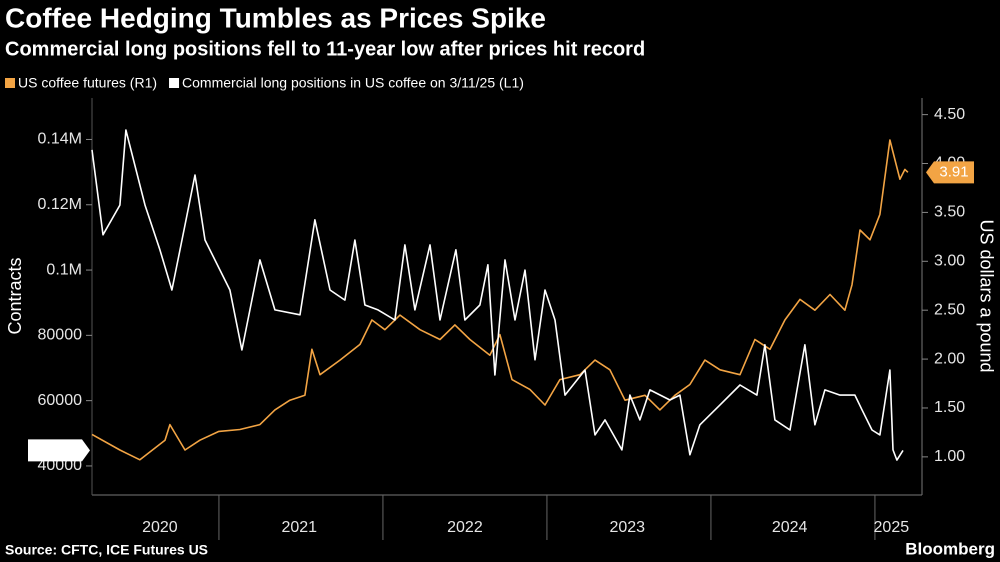 The width and height of the screenshot is (1000, 562). What do you see at coordinates (60, 400) in the screenshot?
I see `y-tick-label: 60000` at bounding box center [60, 400].